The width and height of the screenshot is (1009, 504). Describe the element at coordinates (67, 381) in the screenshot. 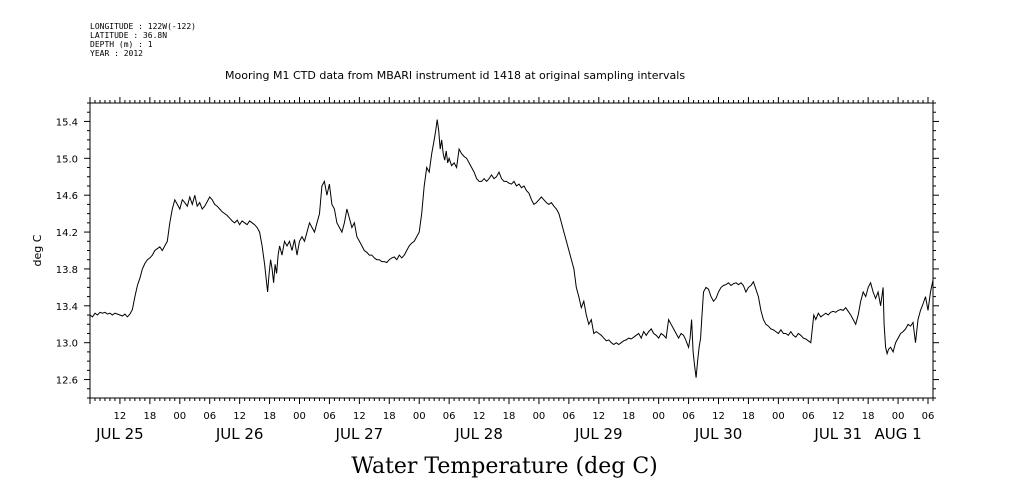

I see `y-tick-label: 12.6` at that location.